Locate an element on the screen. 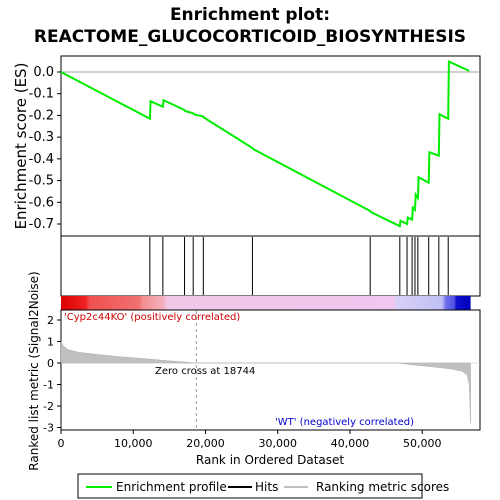 The image size is (500, 500). chart-title-line1: Enrichment plot: is located at coordinates (250, 15).